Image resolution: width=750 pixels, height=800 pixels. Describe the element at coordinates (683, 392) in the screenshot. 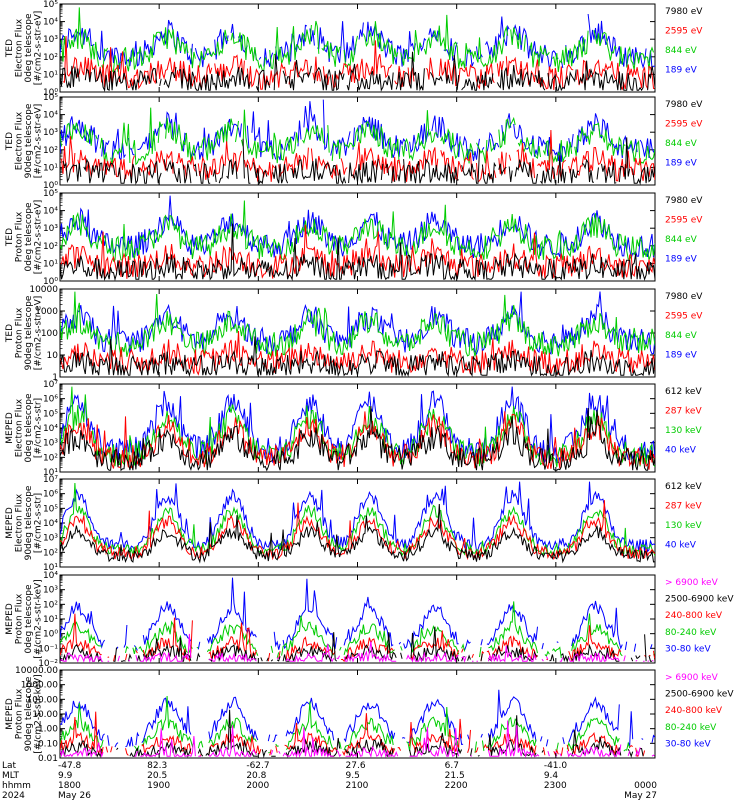

I see `legend-entry: 612 keV` at that location.